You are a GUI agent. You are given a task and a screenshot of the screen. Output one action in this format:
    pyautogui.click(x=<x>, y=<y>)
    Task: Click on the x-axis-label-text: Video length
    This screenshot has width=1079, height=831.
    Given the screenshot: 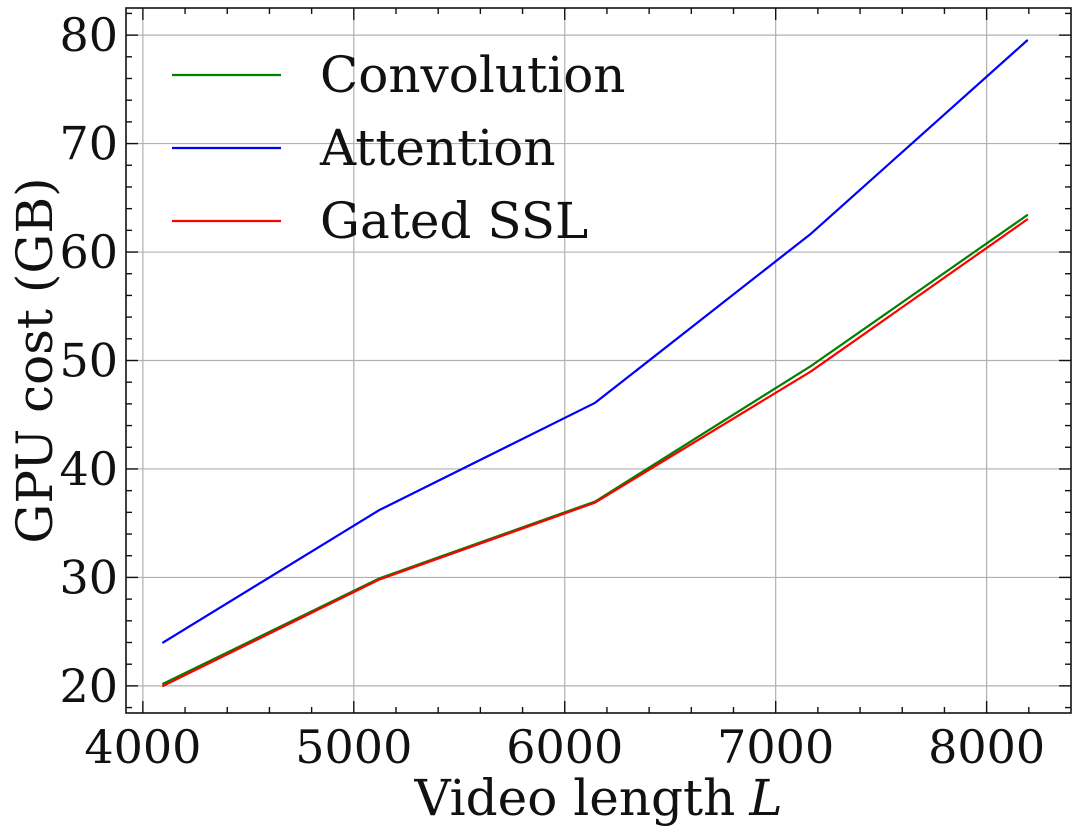 What is the action you would take?
    pyautogui.click(x=574, y=798)
    